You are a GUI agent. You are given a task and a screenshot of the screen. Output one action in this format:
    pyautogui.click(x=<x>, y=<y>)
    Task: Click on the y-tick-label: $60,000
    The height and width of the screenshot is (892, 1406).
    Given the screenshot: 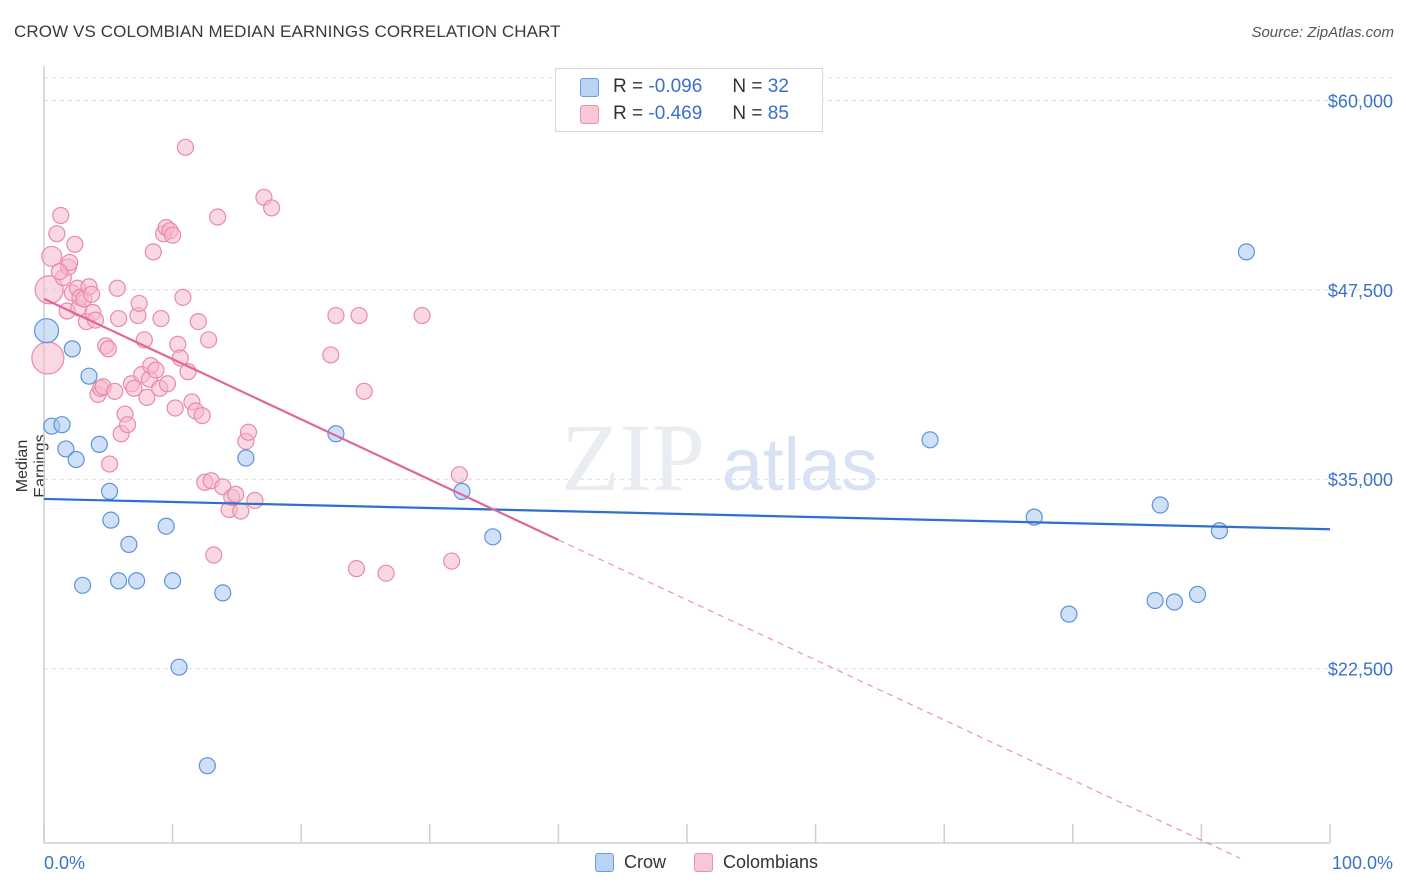 What is the action you would take?
    pyautogui.click(x=1360, y=101)
    